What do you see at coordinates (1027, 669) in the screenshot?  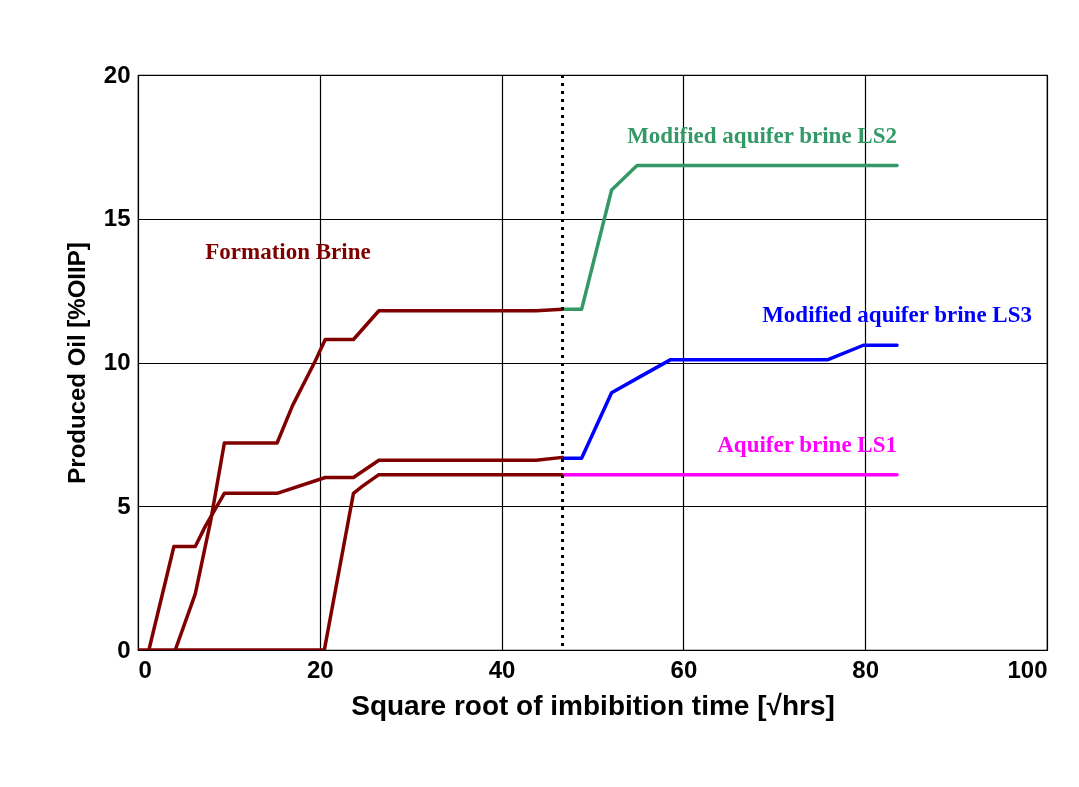 I see `x-tick-label: 100` at bounding box center [1027, 669].